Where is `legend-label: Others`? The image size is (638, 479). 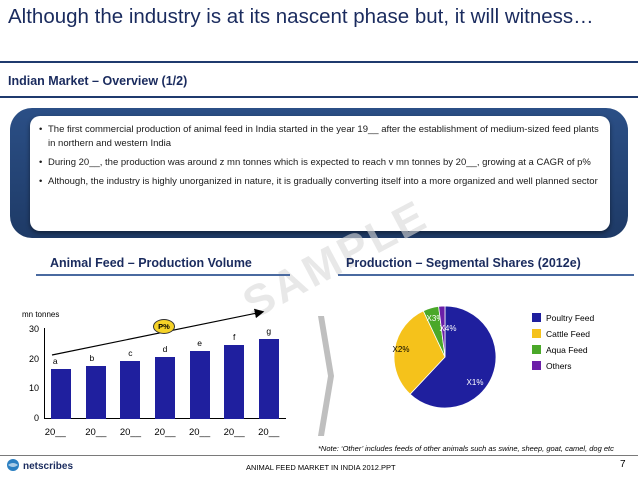 legend-label: Others is located at coordinates (559, 366).